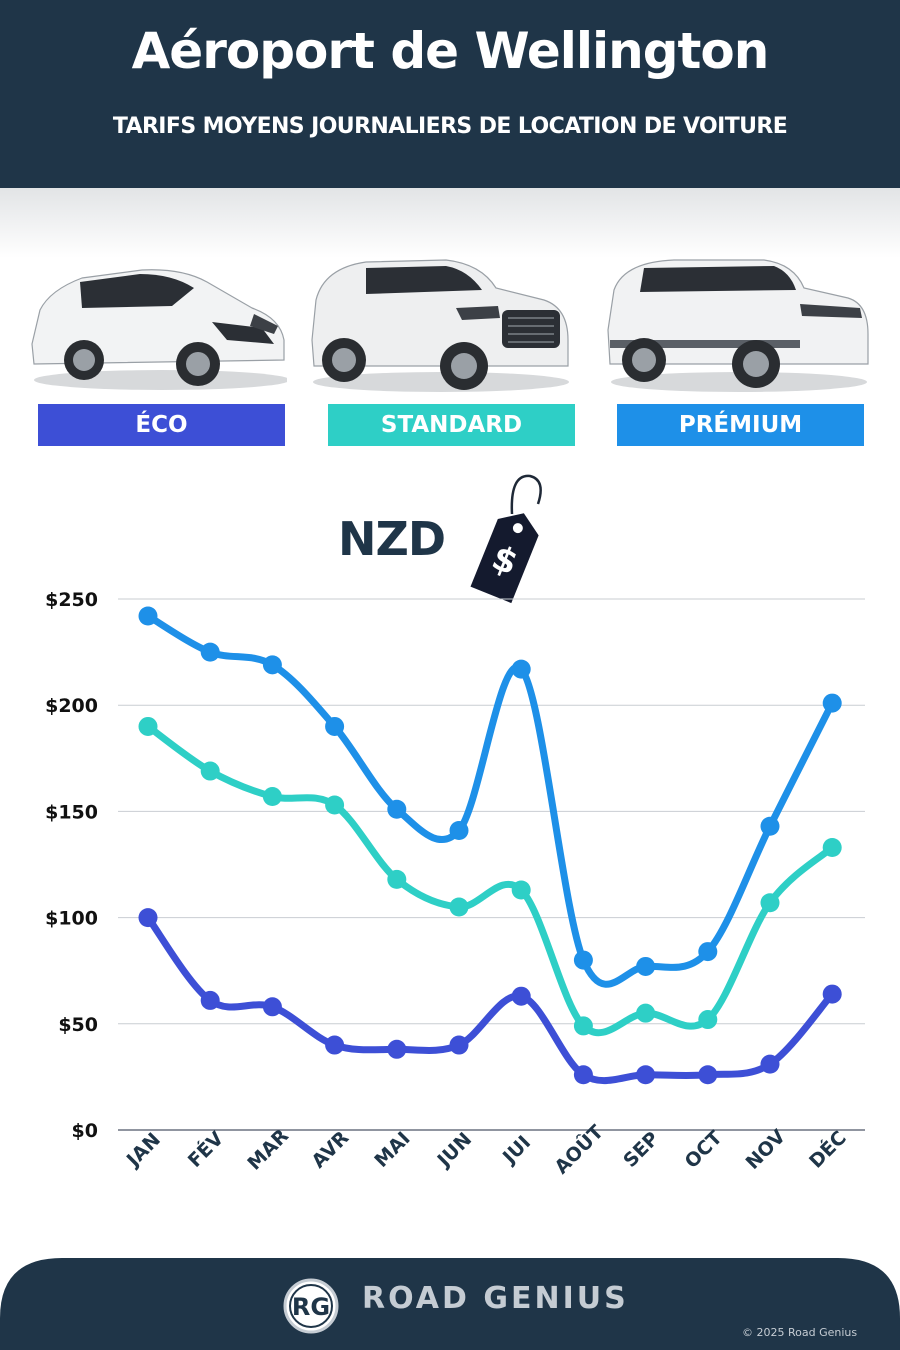  Describe the element at coordinates (205, 1149) in the screenshot. I see `x-tick-label: FÉV` at that location.